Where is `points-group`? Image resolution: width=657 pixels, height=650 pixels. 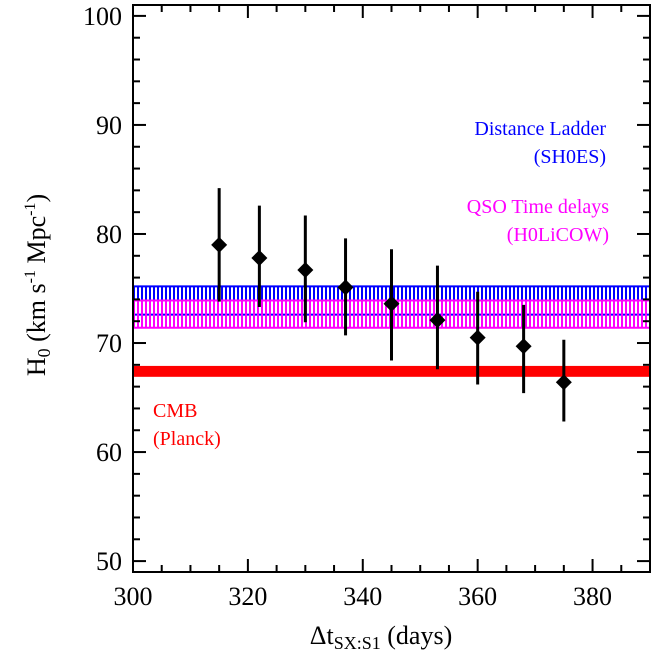 points-group is located at coordinates (391, 313).